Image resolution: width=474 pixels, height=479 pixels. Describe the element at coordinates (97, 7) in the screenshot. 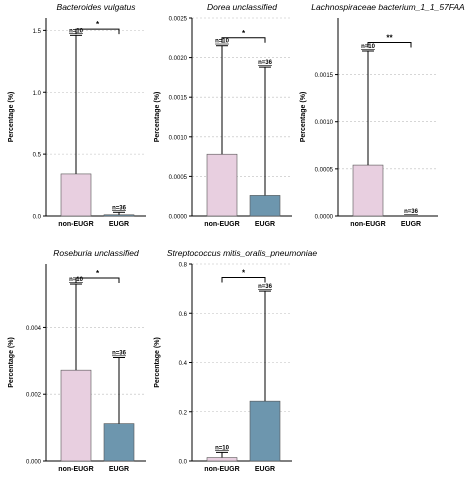

I see `chart-title: Bacteroides vulgatus` at that location.